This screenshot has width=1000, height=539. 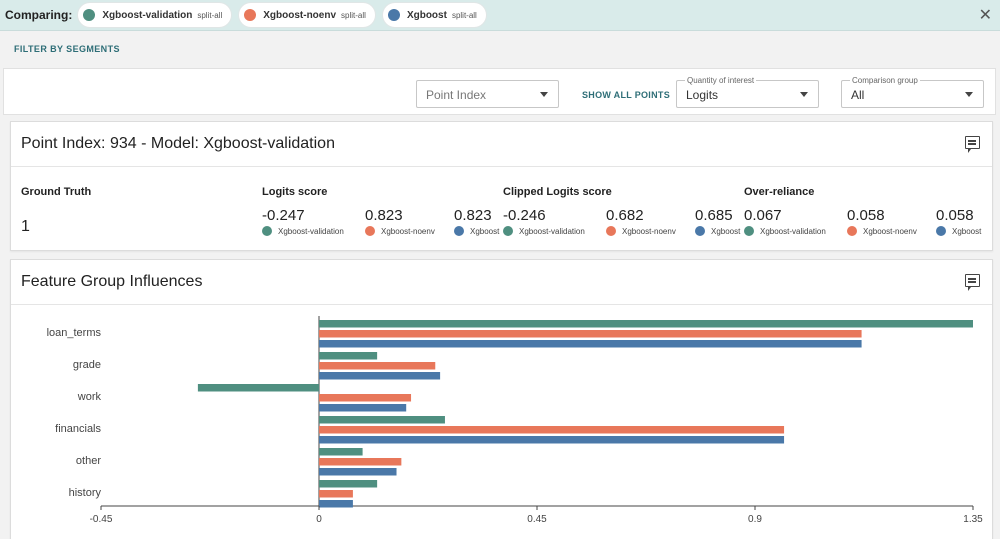 What do you see at coordinates (501, 282) in the screenshot?
I see `feature-influences-header: Feature Group Influences` at bounding box center [501, 282].